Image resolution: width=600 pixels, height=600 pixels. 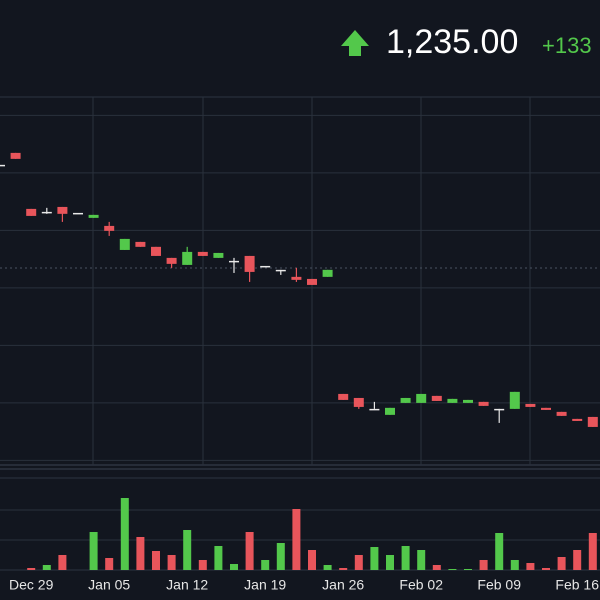 What do you see at coordinates (265, 585) in the screenshot?
I see `x-tick-label: Jan 19` at bounding box center [265, 585].